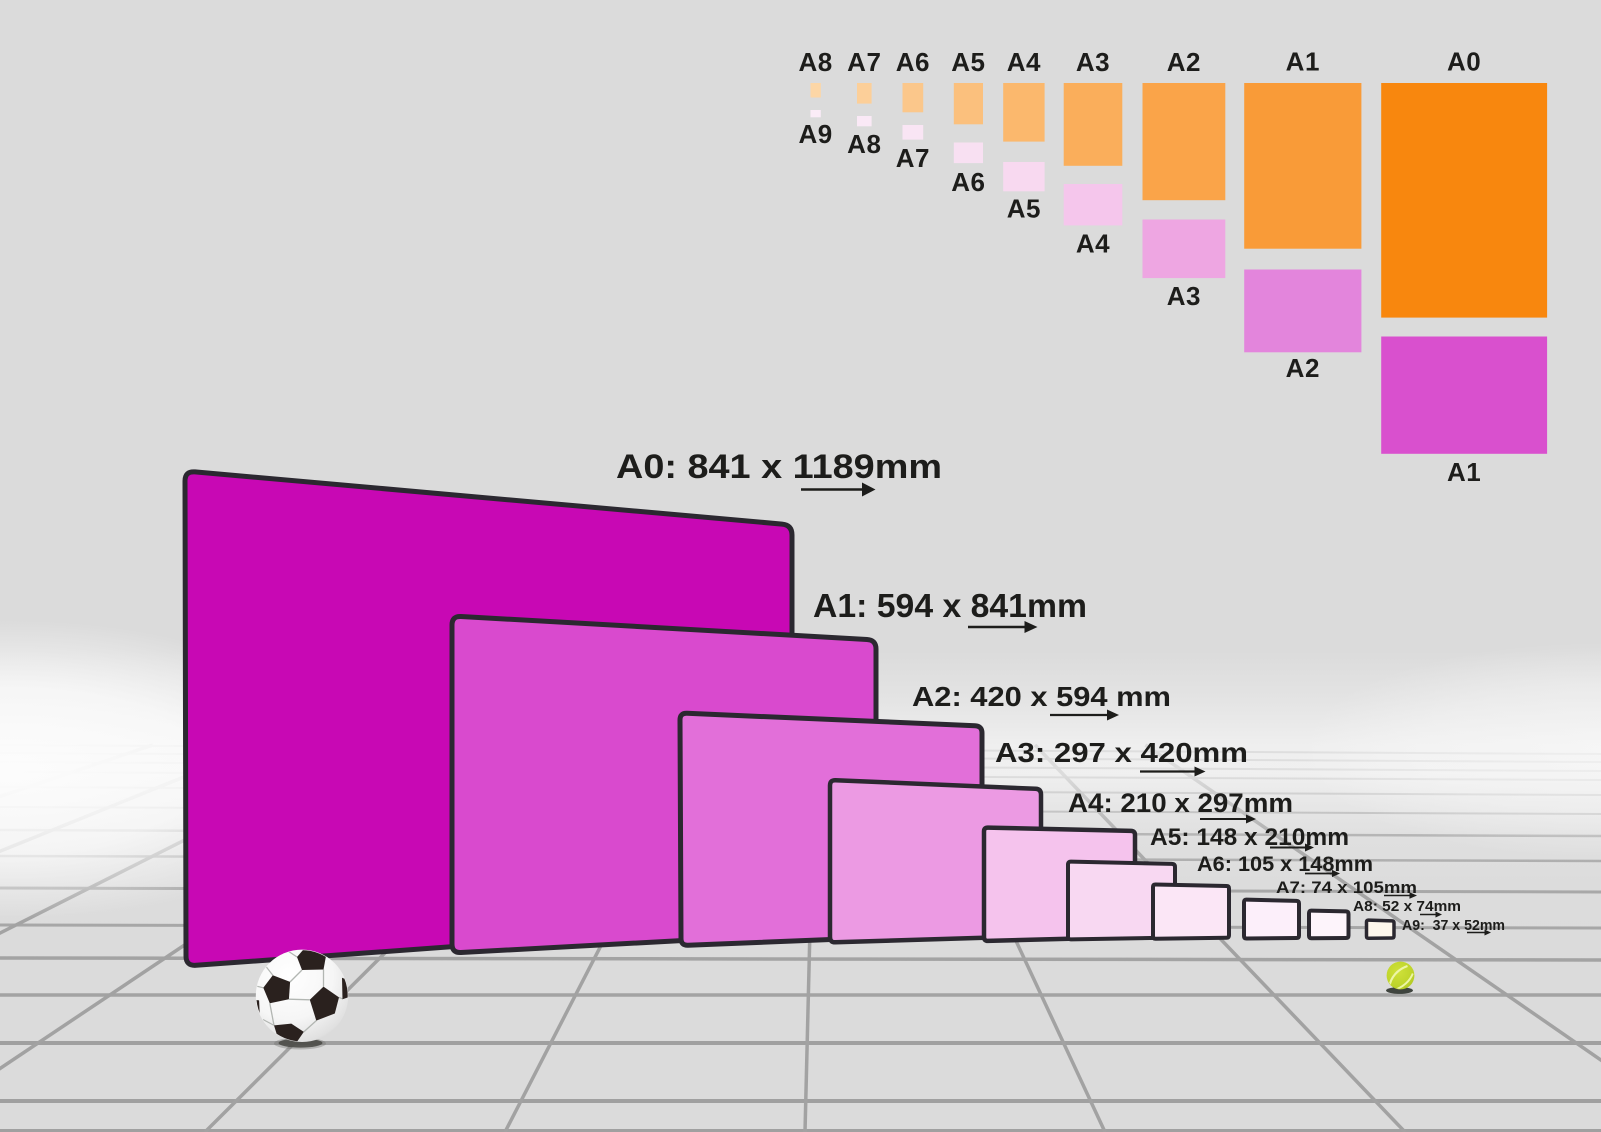  I want to click on svg-text: A4: 210 x 297mm, so click(1180, 803).